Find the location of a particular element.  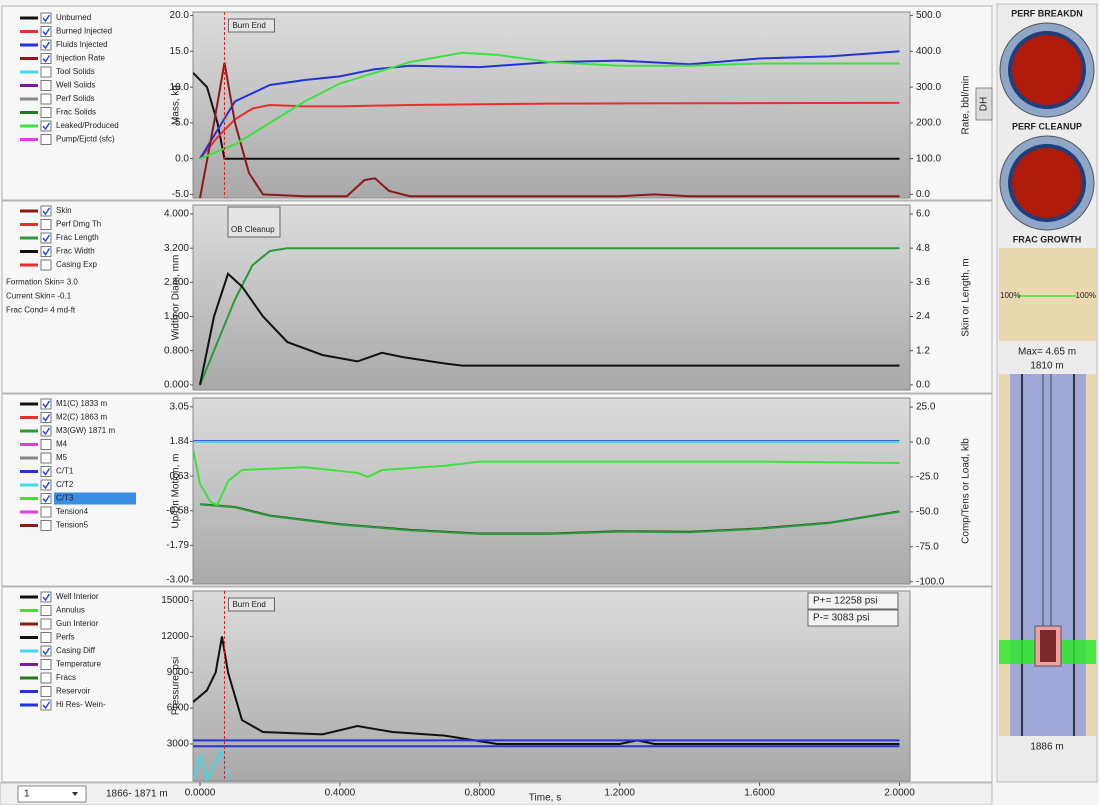

dh-button is located at coordinates (984, 104).